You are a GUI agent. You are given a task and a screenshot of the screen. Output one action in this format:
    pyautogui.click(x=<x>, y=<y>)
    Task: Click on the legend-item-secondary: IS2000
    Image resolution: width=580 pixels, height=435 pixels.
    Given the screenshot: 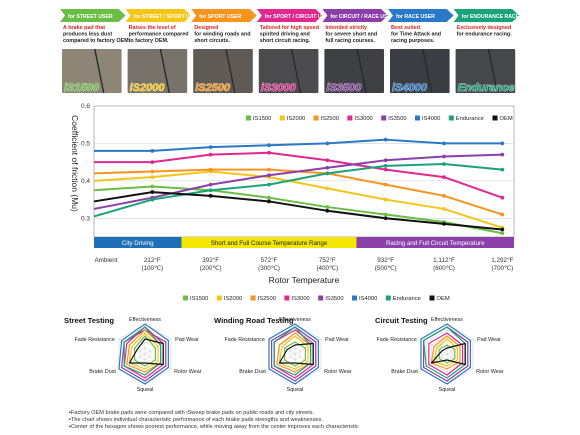 What is the action you would take?
    pyautogui.click(x=229, y=298)
    